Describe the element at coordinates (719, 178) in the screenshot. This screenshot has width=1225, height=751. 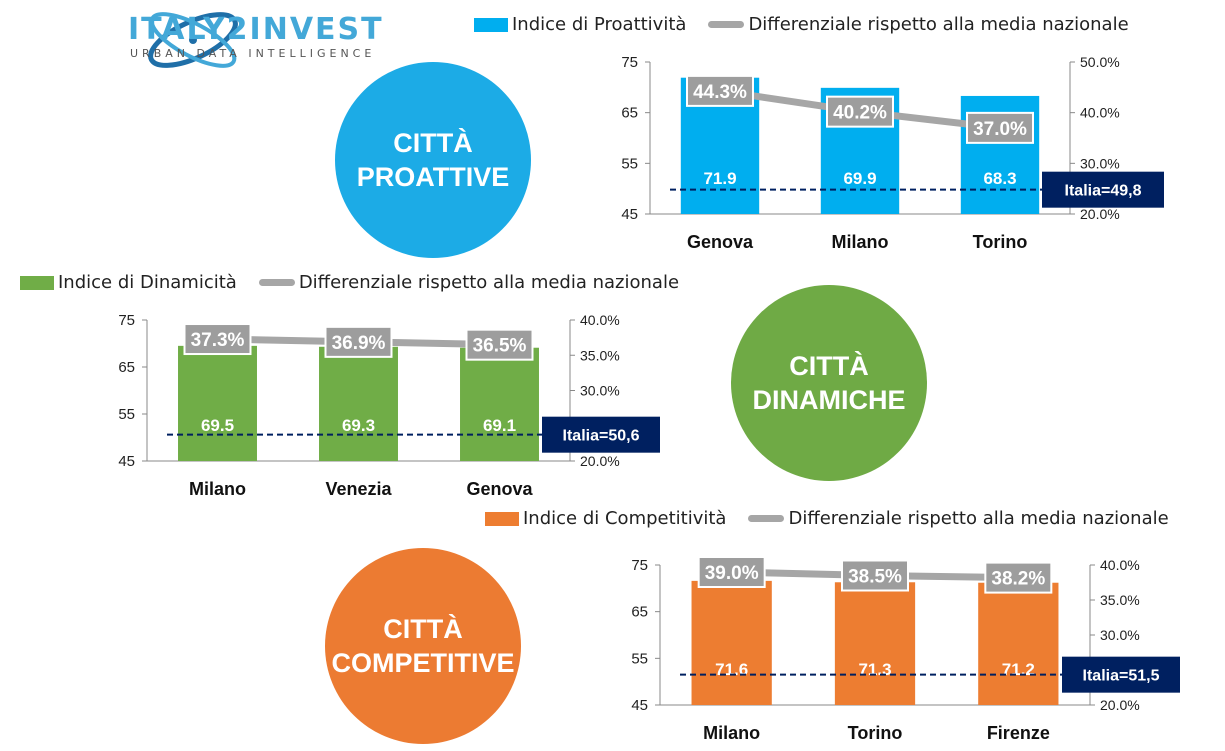
I see `bar-value-label: 71.9` at that location.